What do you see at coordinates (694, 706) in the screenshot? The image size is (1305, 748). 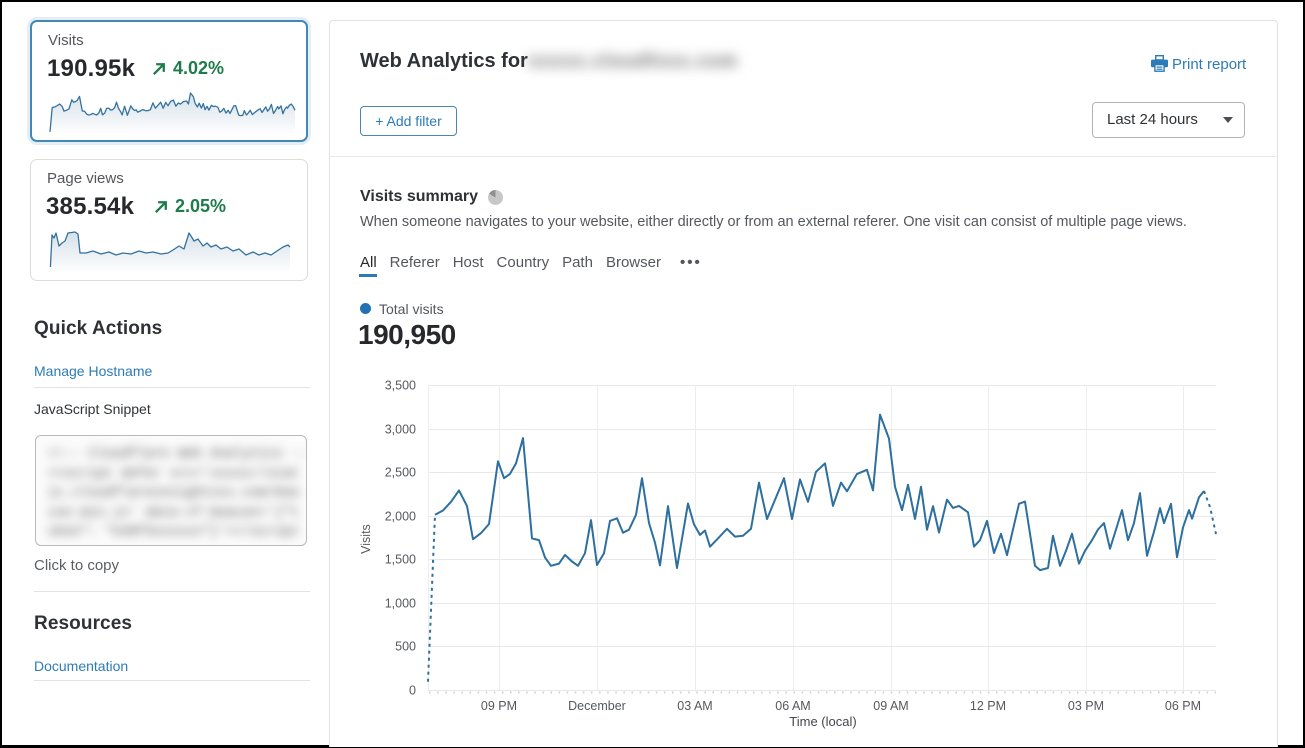 I see `svg-text: 03 AM` at bounding box center [694, 706].